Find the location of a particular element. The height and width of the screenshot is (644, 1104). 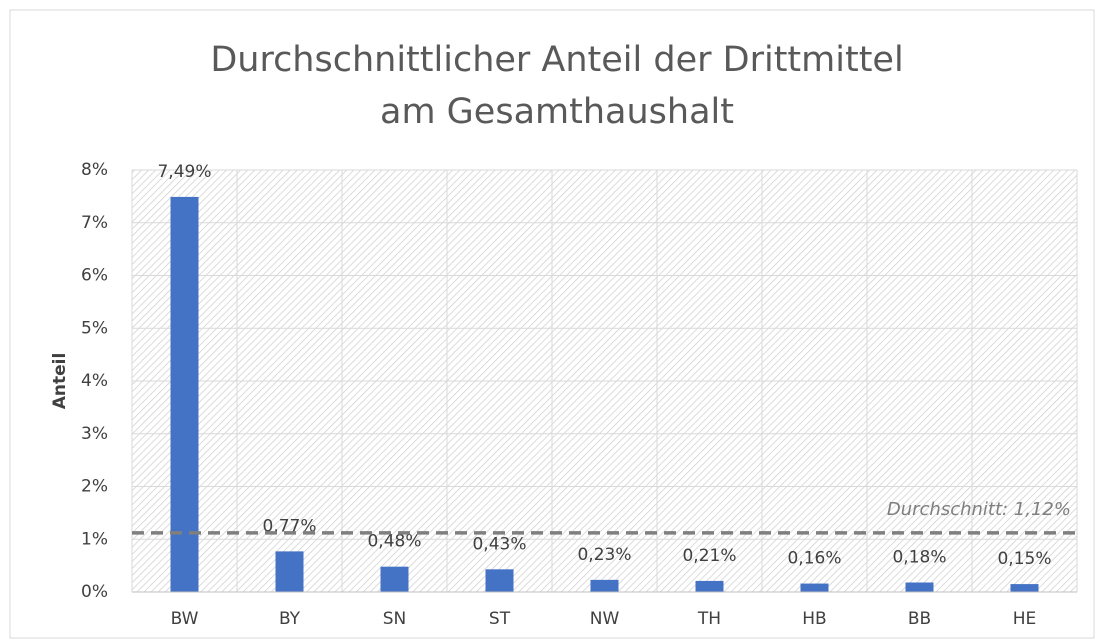

x-tick-label: HB is located at coordinates (814, 619).